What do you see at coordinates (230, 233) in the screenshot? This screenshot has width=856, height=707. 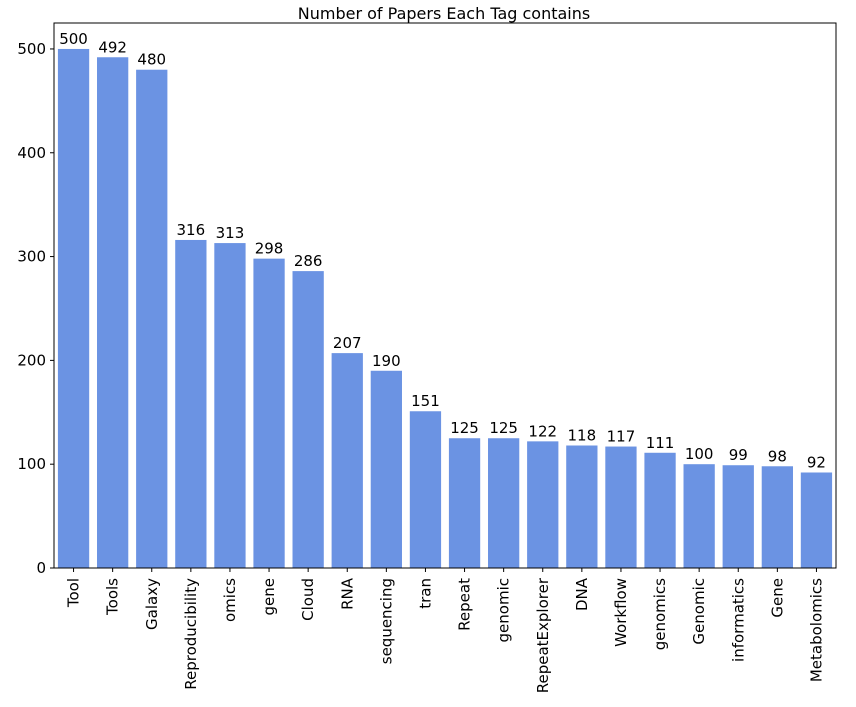 I see `data-label-omics: 313` at bounding box center [230, 233].